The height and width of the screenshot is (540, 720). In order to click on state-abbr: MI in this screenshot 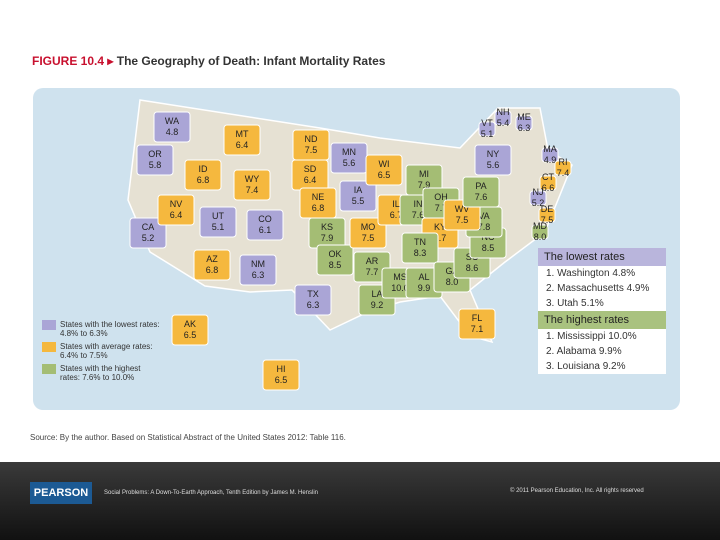, I will do `click(424, 174)`.